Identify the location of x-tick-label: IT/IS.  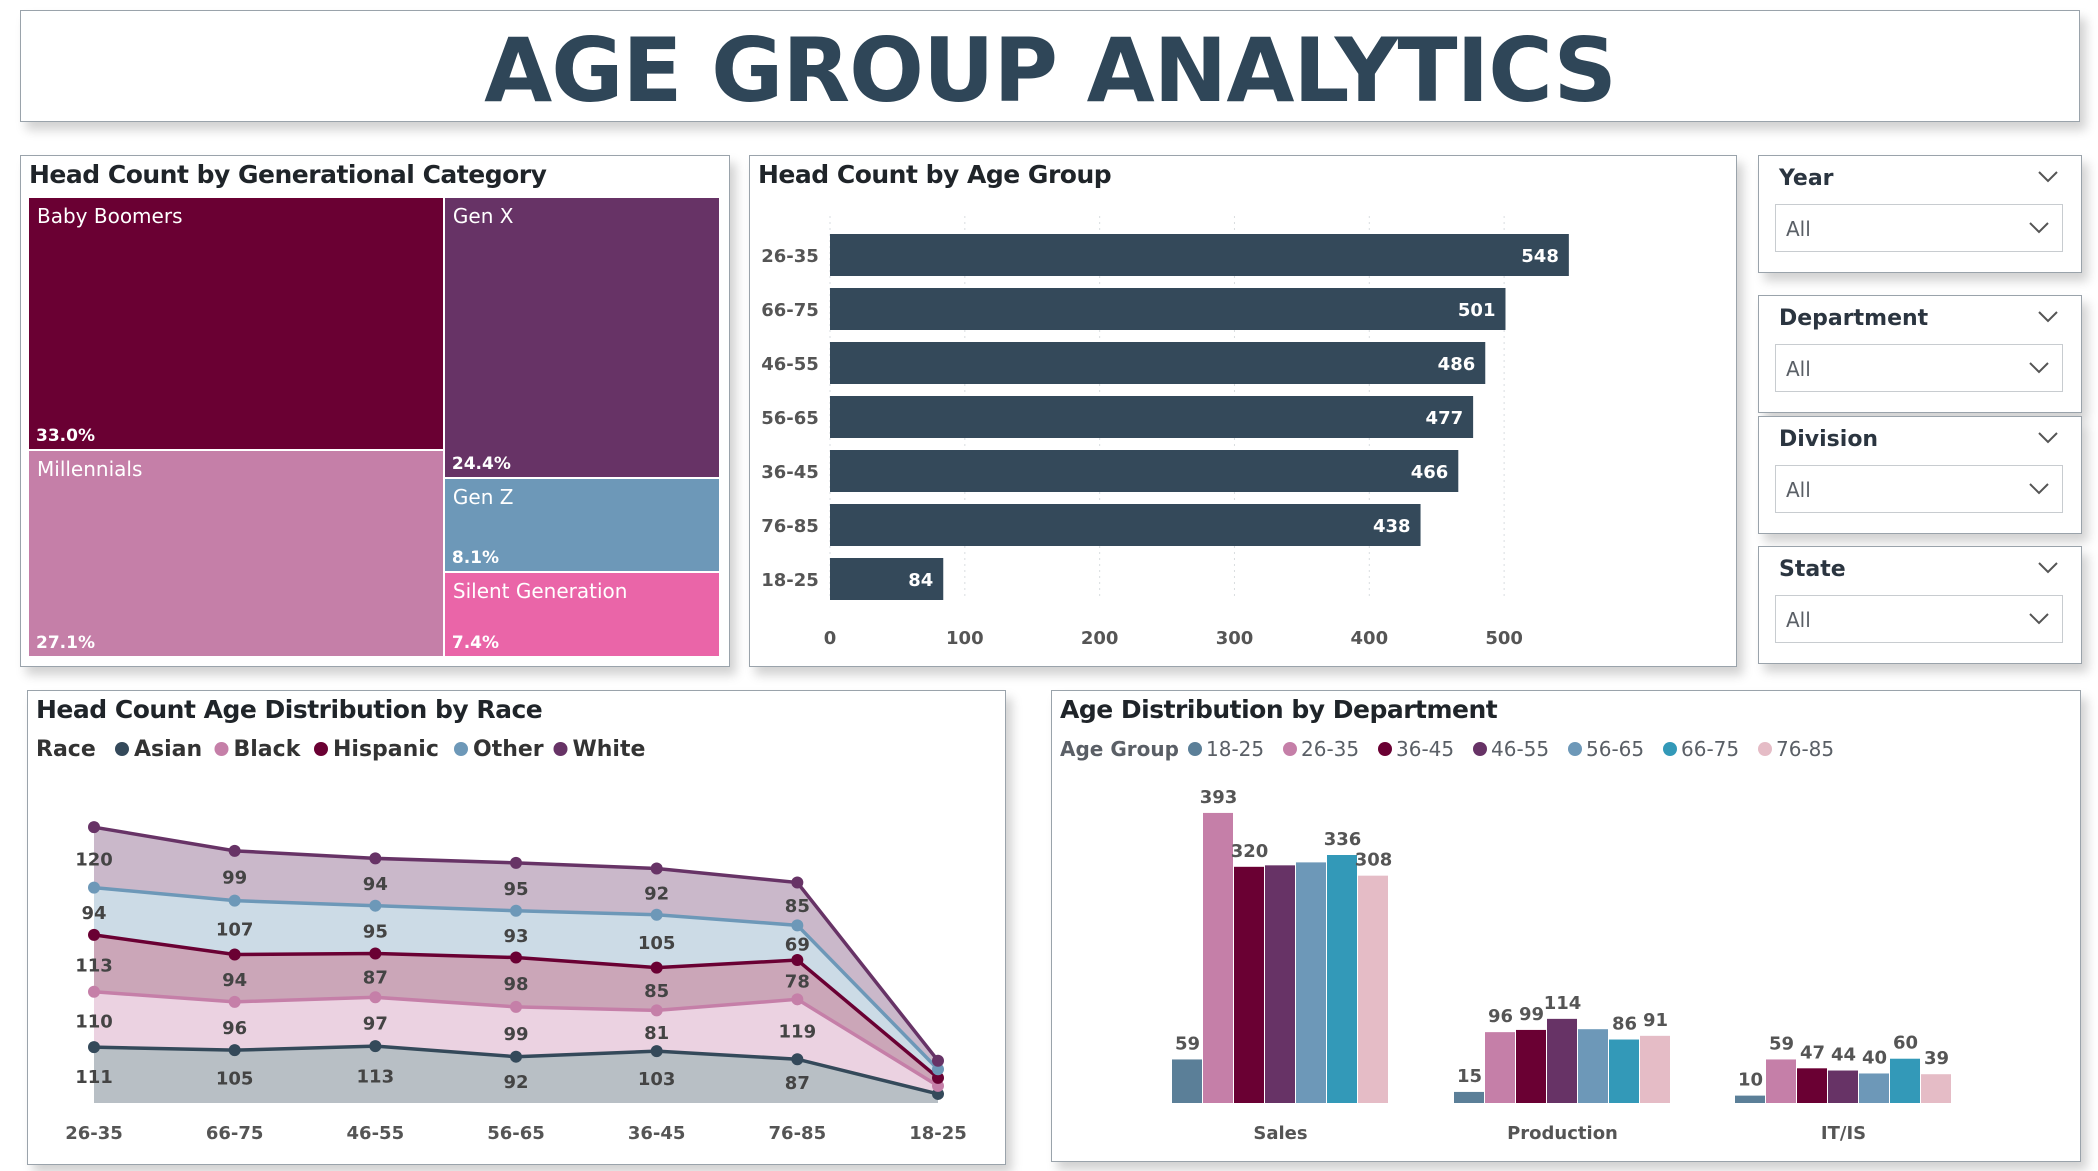
(1843, 1133).